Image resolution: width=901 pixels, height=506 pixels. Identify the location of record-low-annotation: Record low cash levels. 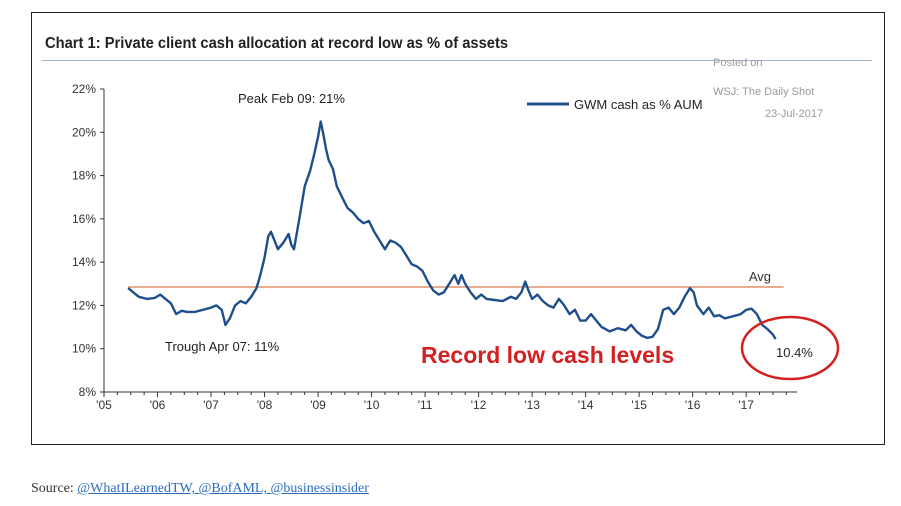
(547, 355).